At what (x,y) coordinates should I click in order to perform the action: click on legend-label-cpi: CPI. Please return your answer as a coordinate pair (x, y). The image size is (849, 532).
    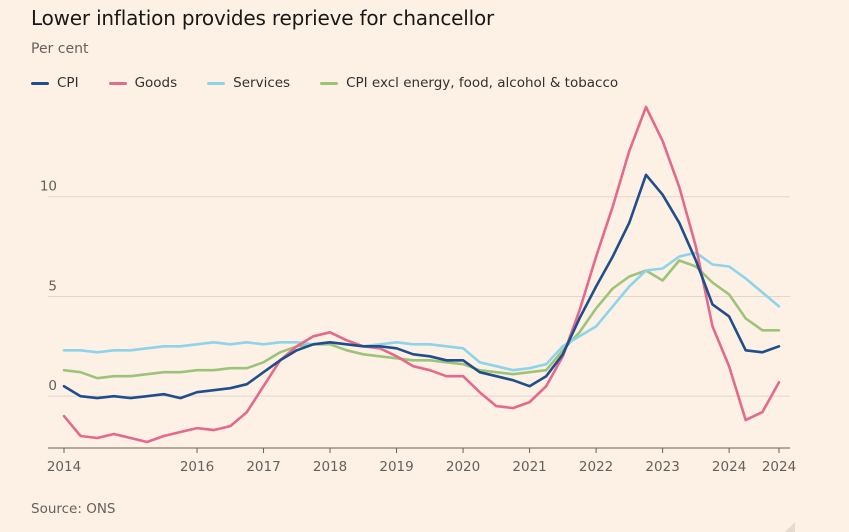
    Looking at the image, I should click on (68, 83).